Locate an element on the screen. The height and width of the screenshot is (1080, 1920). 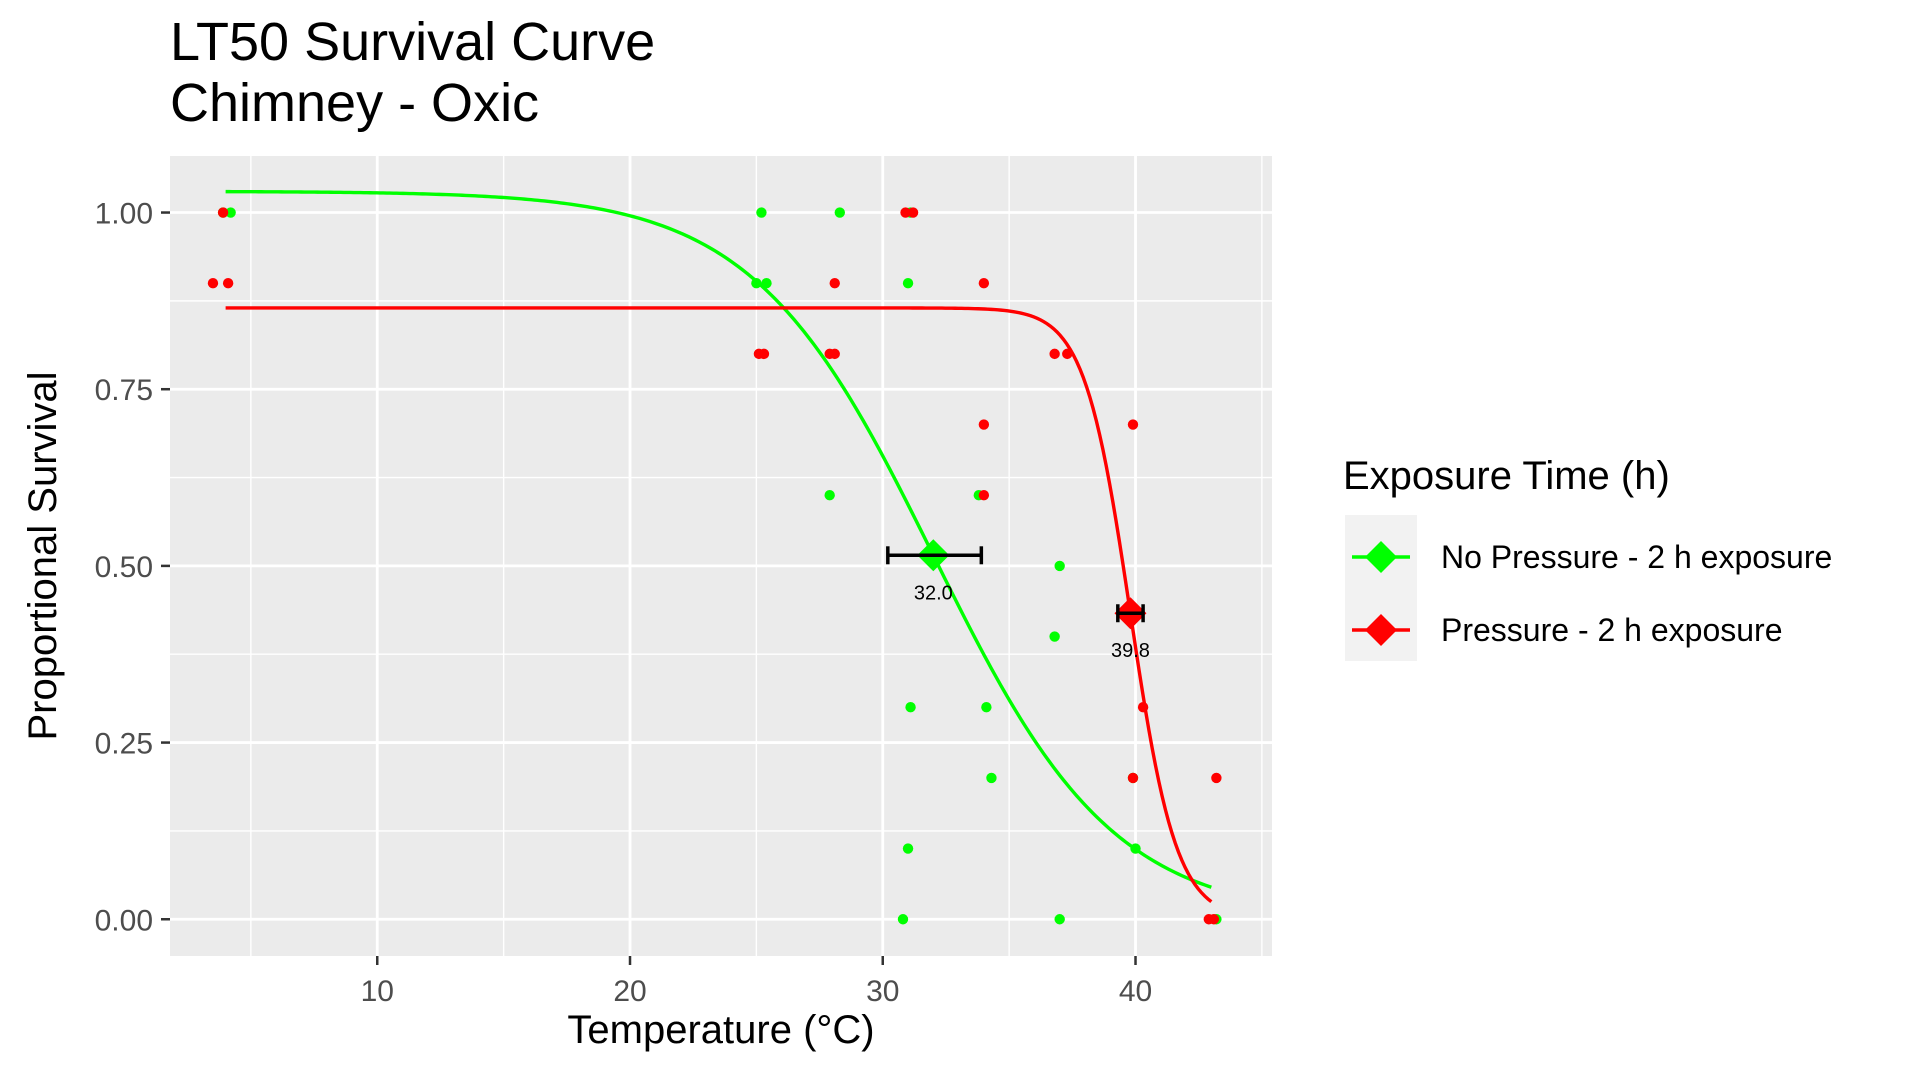
legend-label: No Pressure - 2 h exposure is located at coordinates (1636, 557).